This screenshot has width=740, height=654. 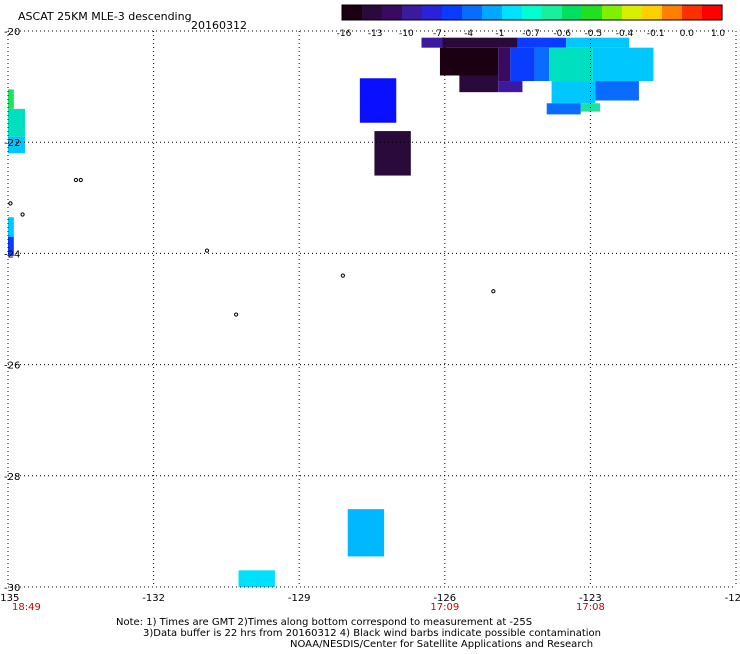 What do you see at coordinates (219, 25) in the screenshot?
I see `map-date: 20160312` at bounding box center [219, 25].